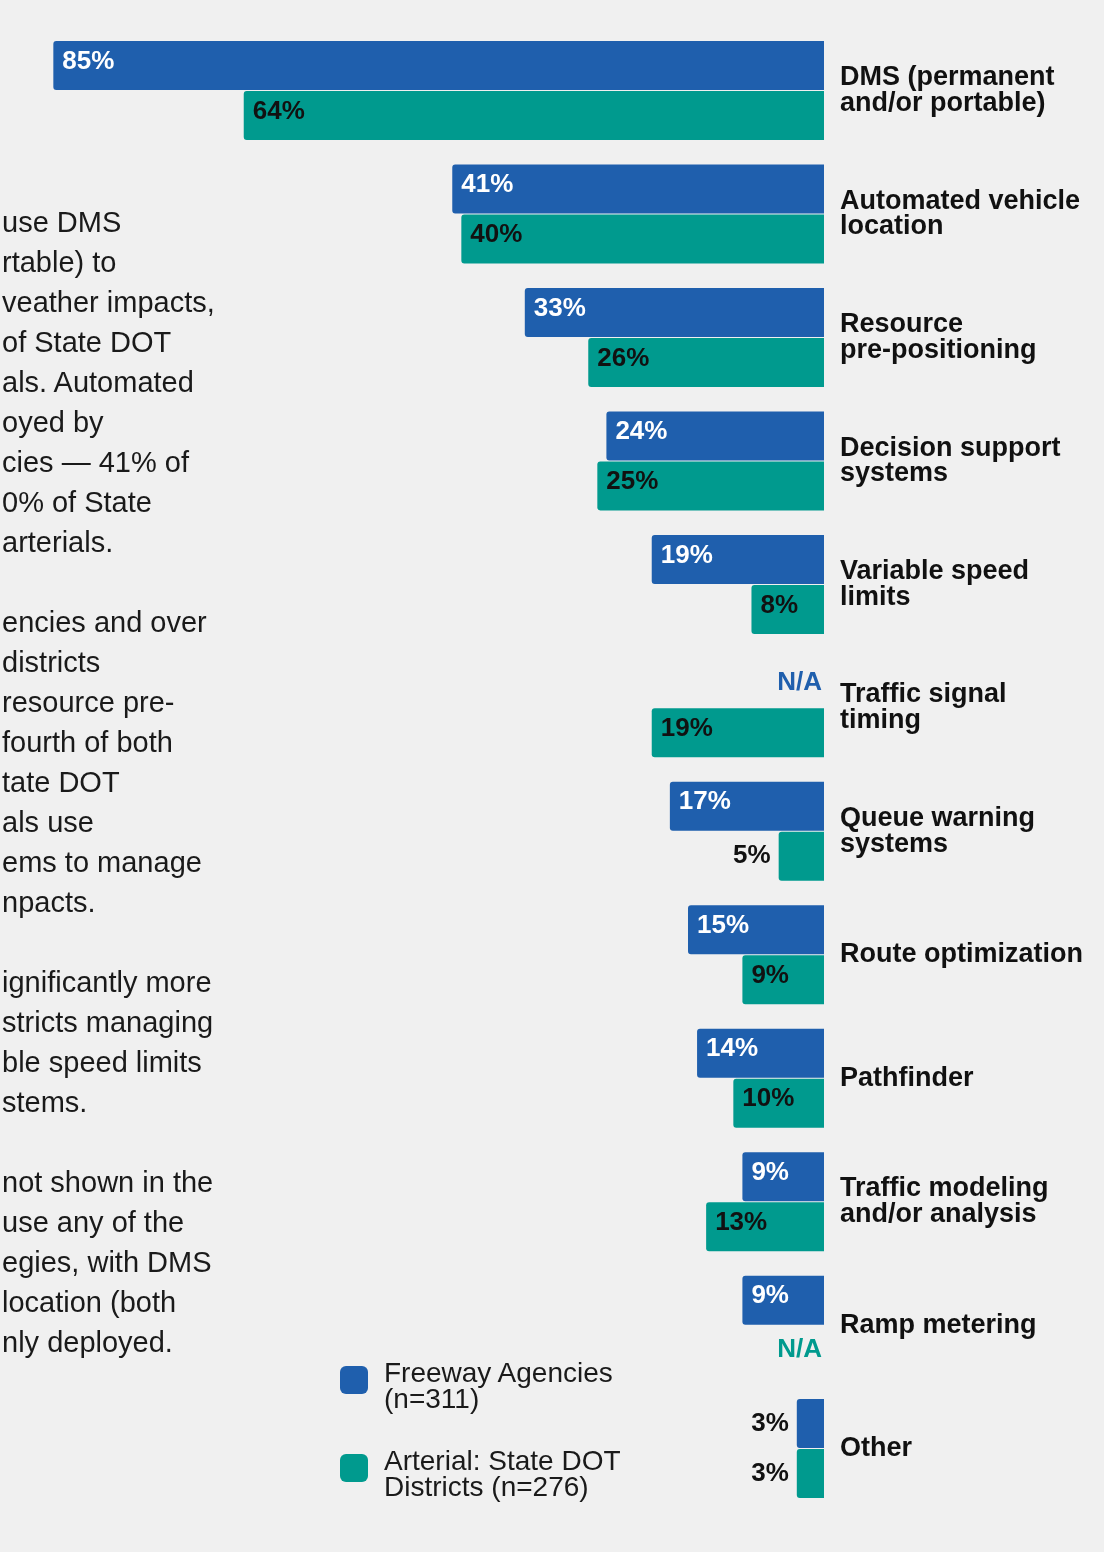 The height and width of the screenshot is (1552, 1104). I want to click on annotation: not shown in the use any of the egies, with DMS location (both nly deployed., so click(108, 1262).